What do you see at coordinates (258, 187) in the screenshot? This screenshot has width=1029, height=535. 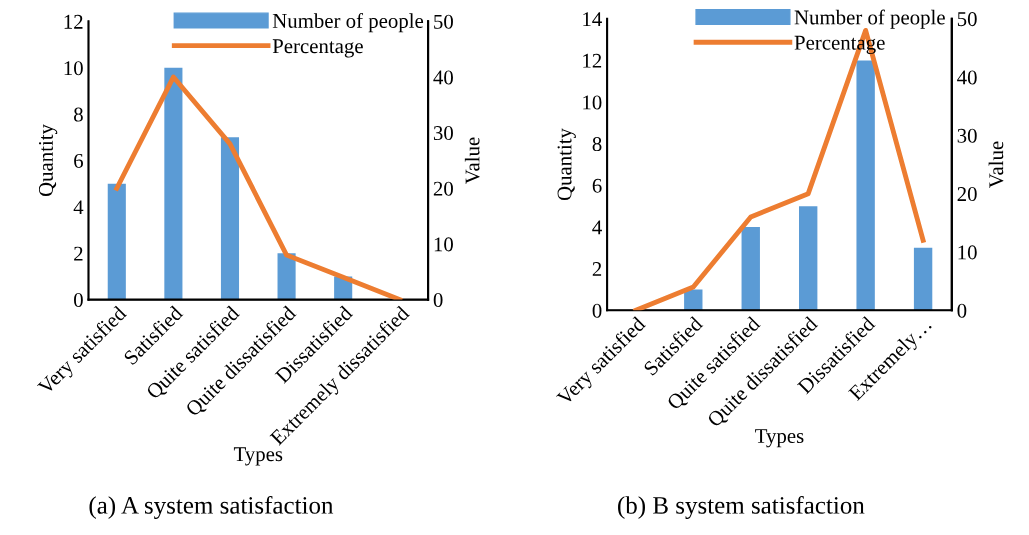 I see `line-series` at bounding box center [258, 187].